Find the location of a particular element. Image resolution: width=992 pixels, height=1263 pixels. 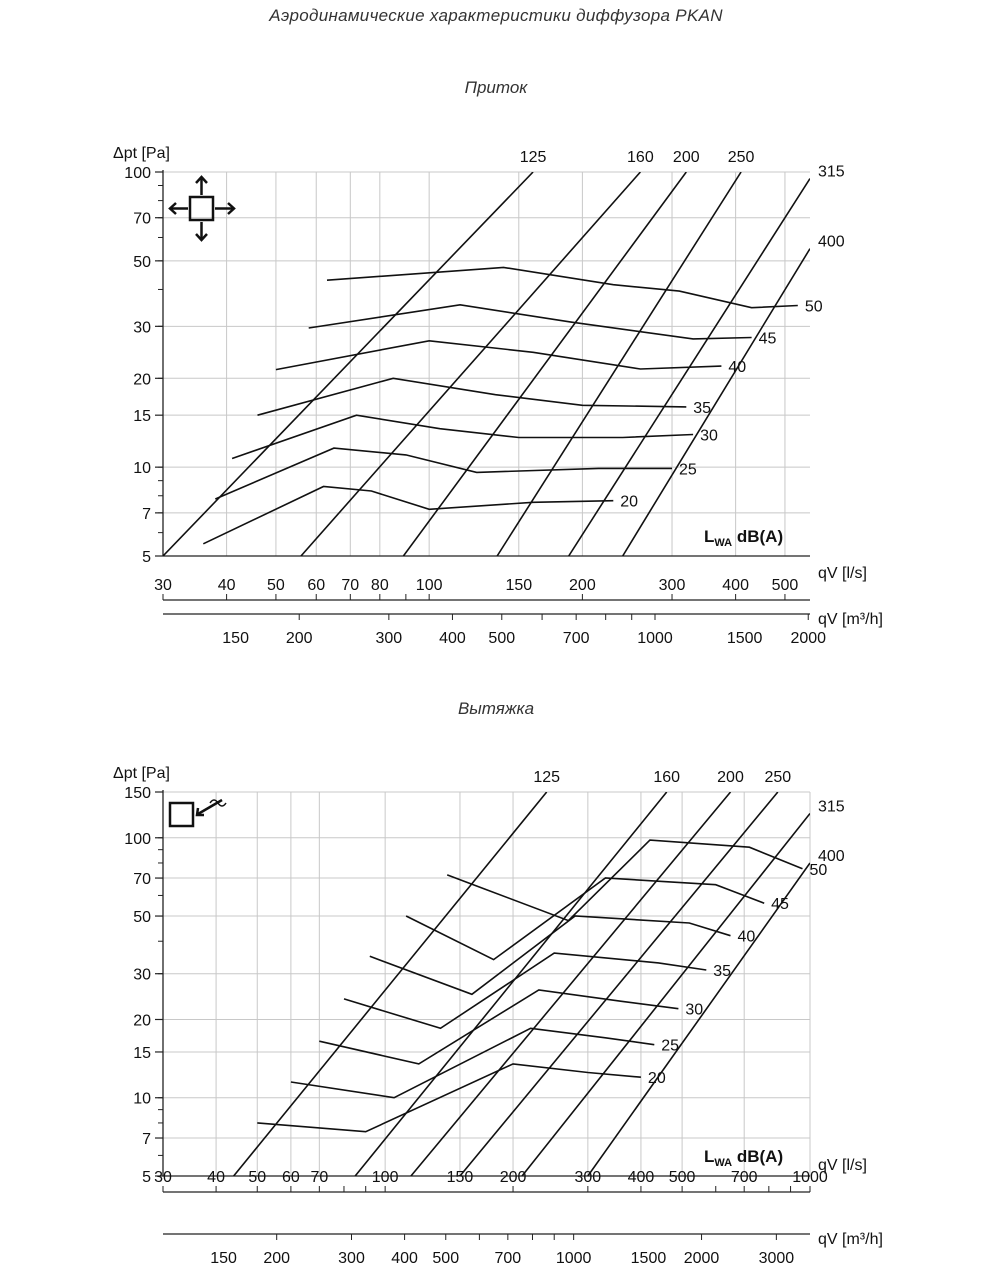

y-tick-label: 150 is located at coordinates (137, 793).